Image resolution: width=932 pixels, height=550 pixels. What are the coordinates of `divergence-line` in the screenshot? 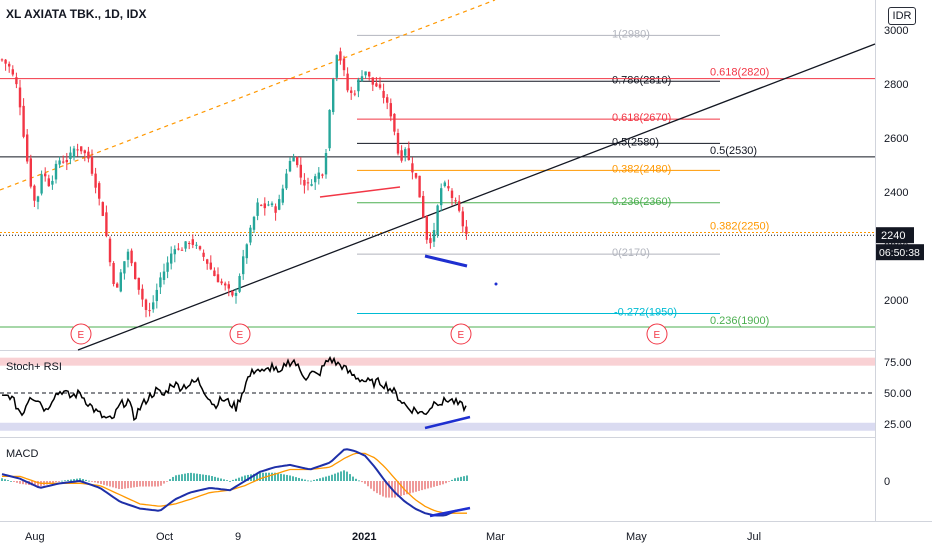 It's located at (446, 261).